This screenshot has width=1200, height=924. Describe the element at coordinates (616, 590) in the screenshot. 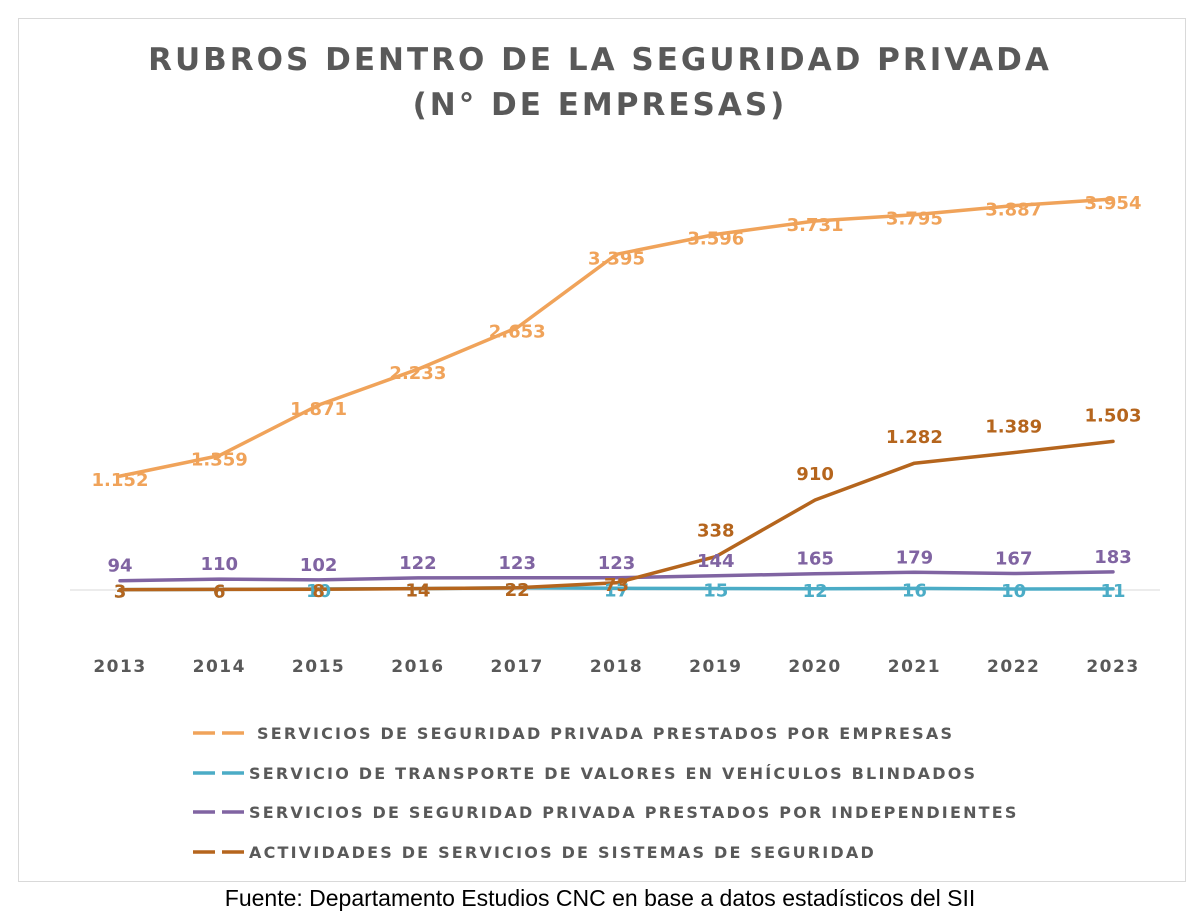

I see `data-label: 17` at that location.